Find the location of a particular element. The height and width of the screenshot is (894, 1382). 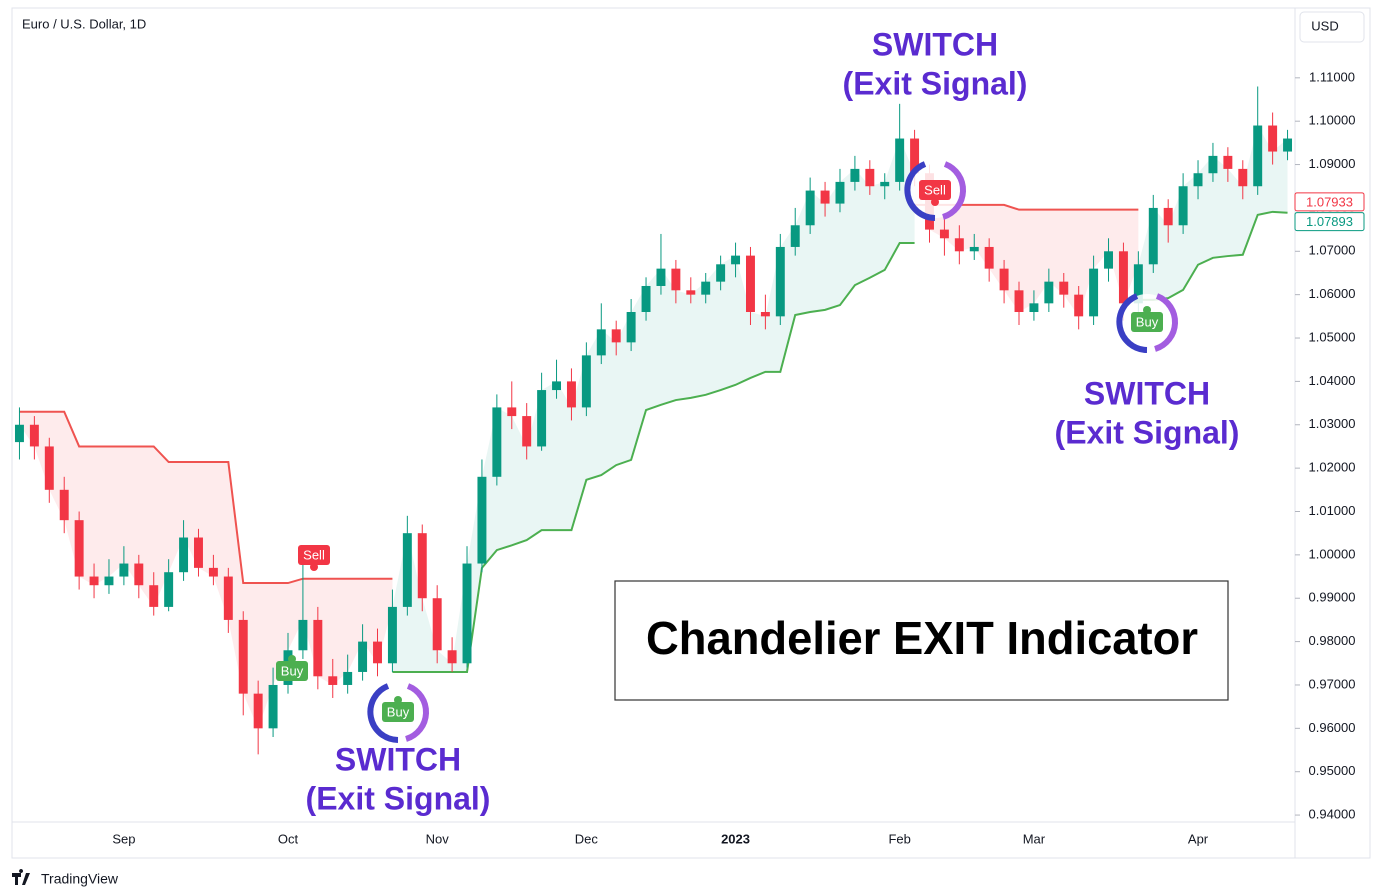

indicator-label: Chandelier EXIT Indicator is located at coordinates (922, 638).